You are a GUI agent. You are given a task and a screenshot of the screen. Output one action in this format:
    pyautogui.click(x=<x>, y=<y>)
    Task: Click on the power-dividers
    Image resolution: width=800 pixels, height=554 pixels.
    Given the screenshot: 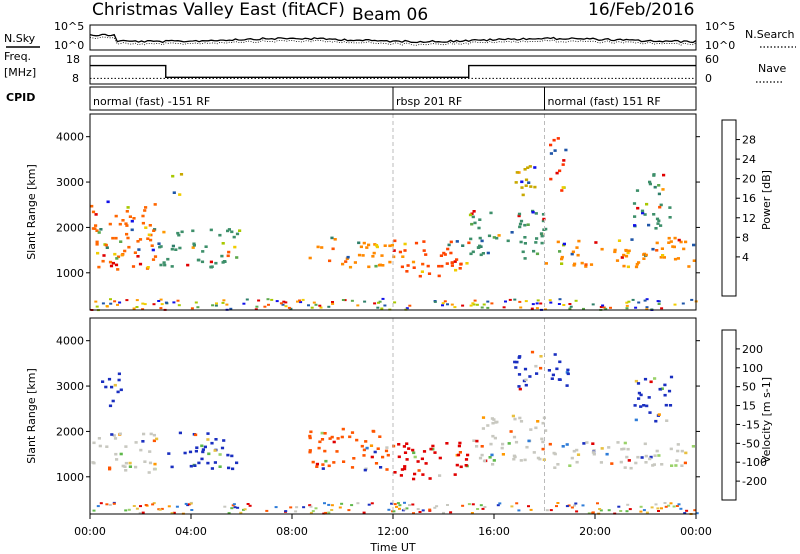 What is the action you would take?
    pyautogui.click(x=468, y=212)
    